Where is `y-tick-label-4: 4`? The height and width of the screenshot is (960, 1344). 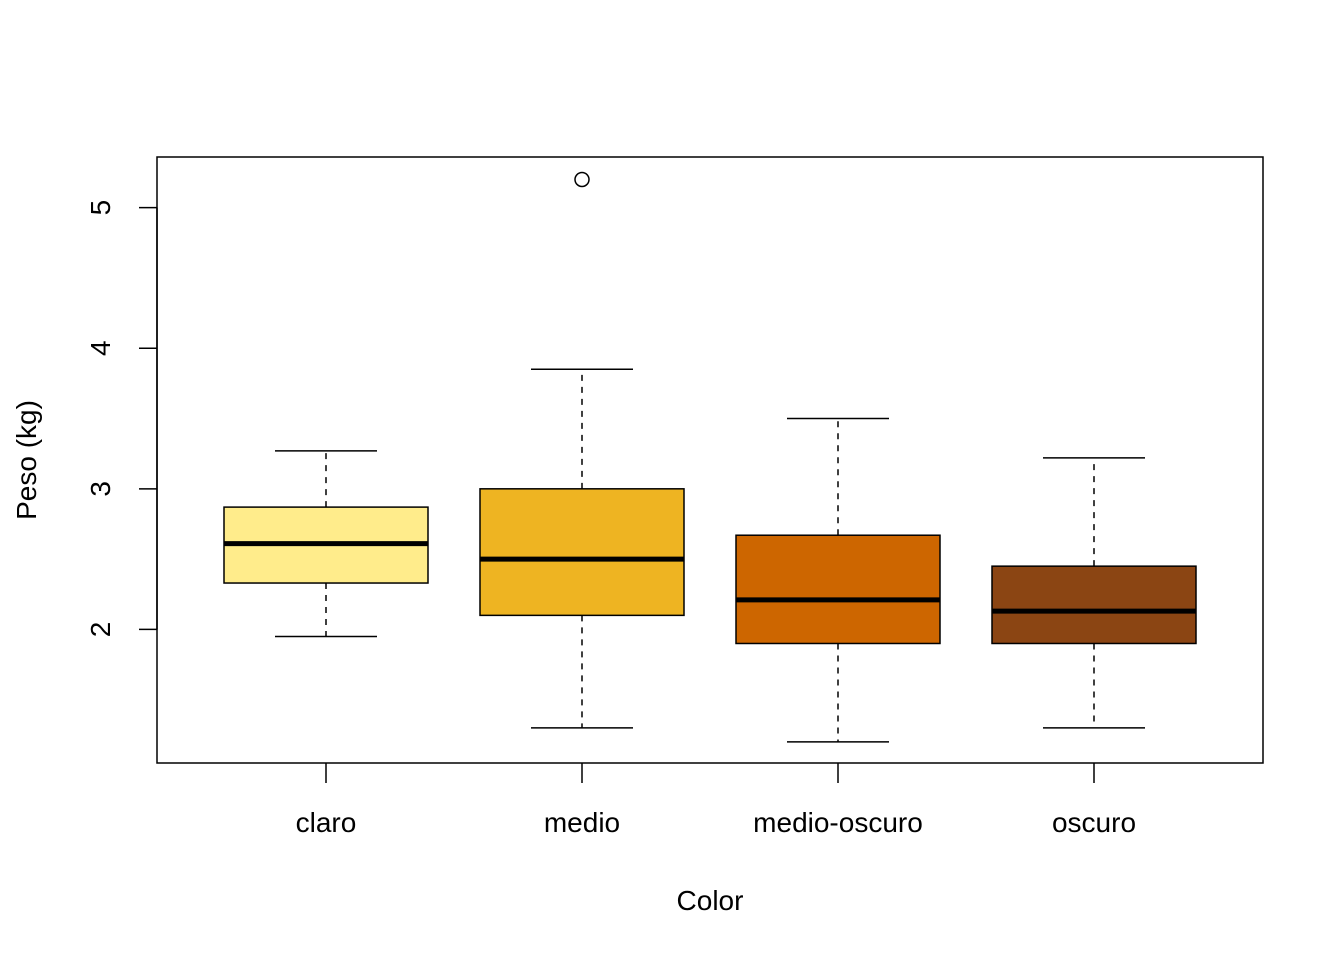
y-tick-label-4: 4 is located at coordinates (100, 348).